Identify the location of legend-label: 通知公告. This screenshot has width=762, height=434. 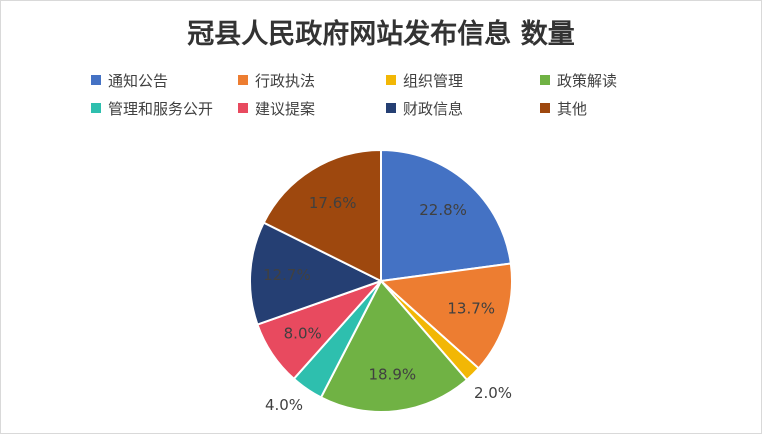
(138, 80).